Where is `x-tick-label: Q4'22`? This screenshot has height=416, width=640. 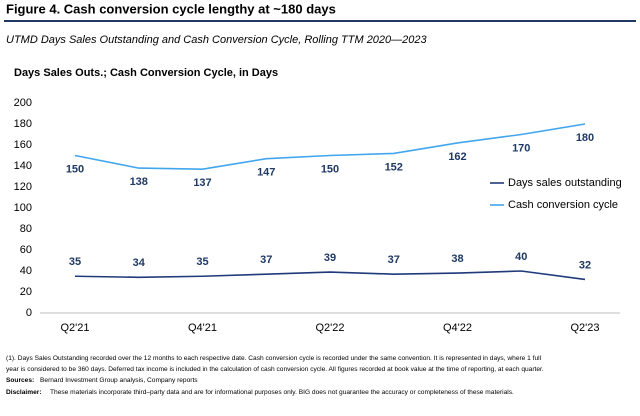 x-tick-label: Q4'22 is located at coordinates (457, 328).